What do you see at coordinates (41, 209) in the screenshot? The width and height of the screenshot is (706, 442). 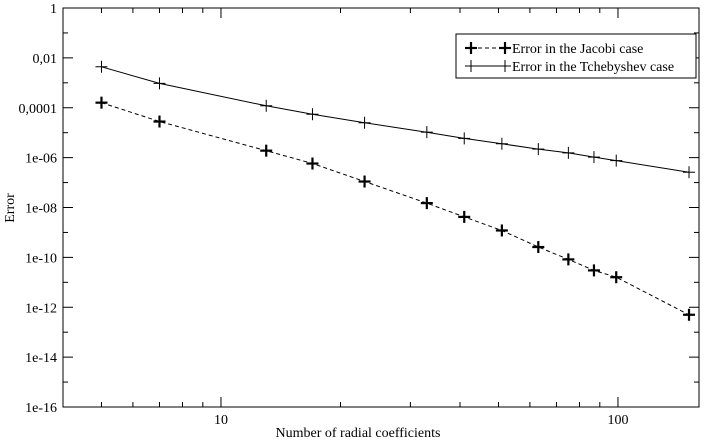 I see `y-tick-label: 1e-08` at bounding box center [41, 209].